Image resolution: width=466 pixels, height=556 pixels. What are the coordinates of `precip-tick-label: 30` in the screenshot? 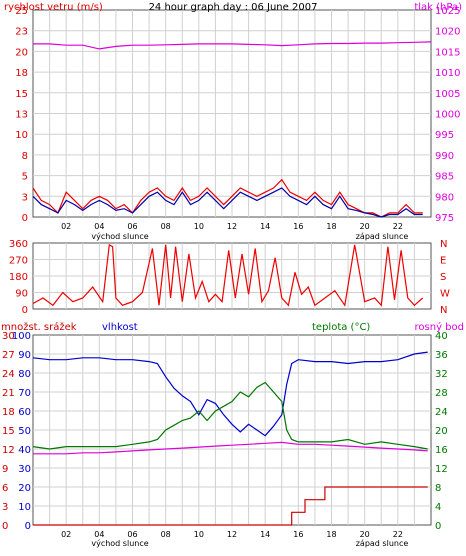 It's located at (8, 336).